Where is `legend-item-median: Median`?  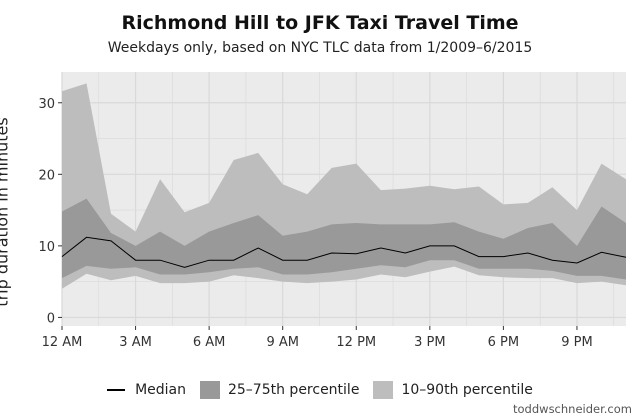
legend-item-median: Median is located at coordinates (146, 390).